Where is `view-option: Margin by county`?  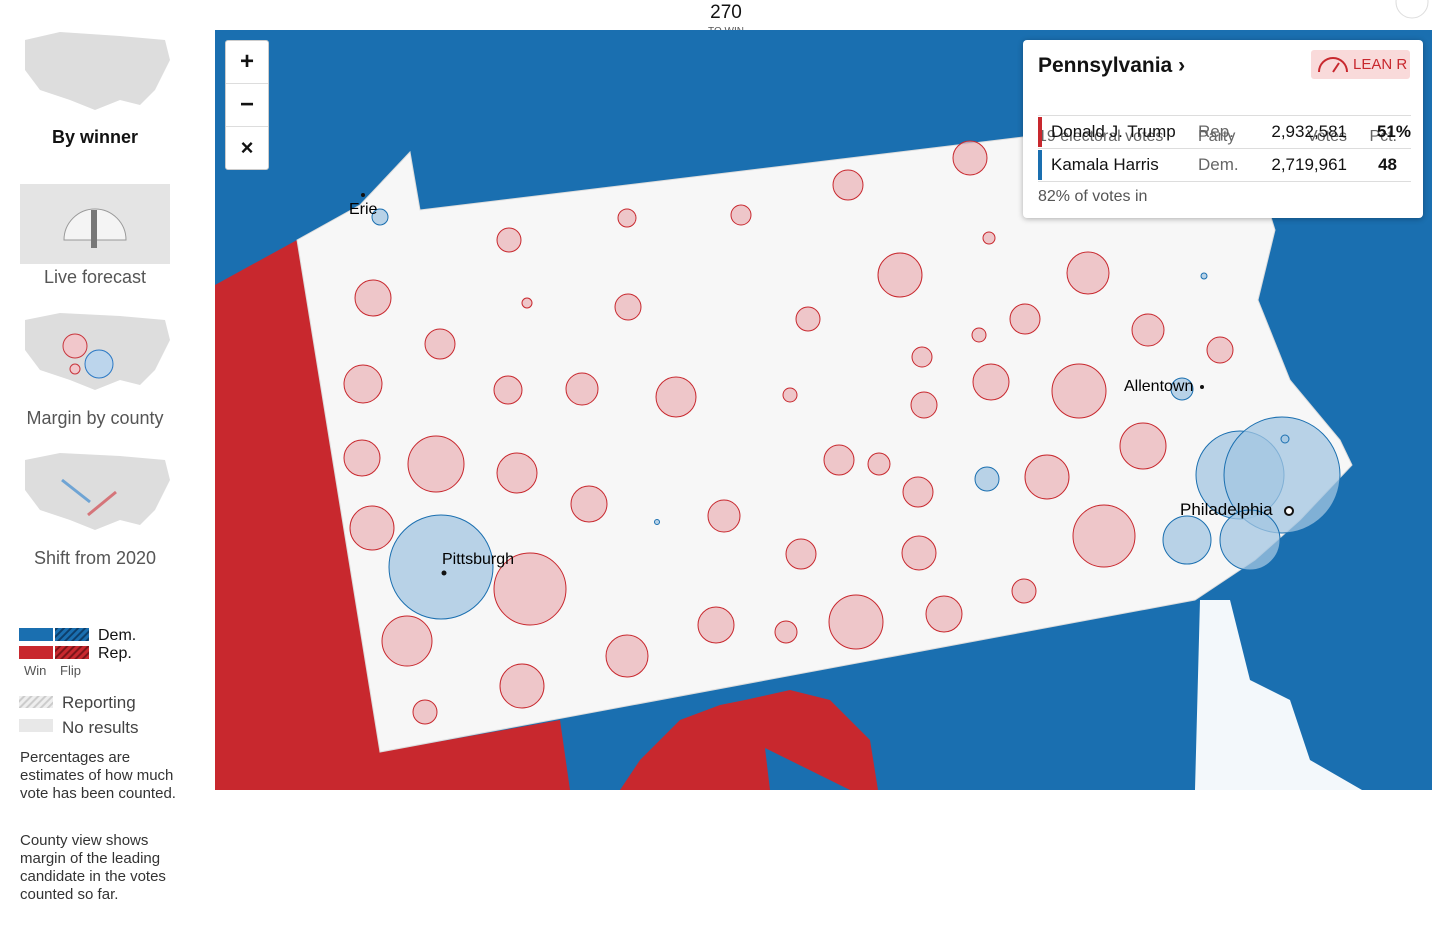
view-option: Margin by county is located at coordinates (95, 418).